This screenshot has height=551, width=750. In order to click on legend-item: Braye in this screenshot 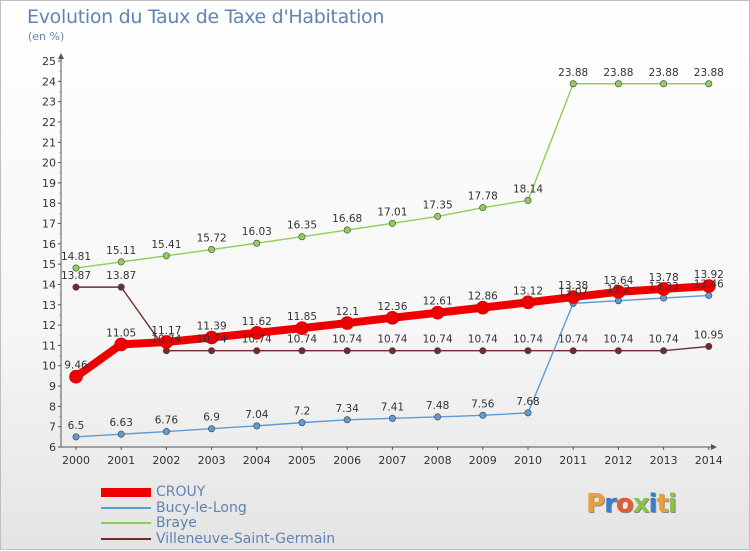, I will do `click(251, 523)`.